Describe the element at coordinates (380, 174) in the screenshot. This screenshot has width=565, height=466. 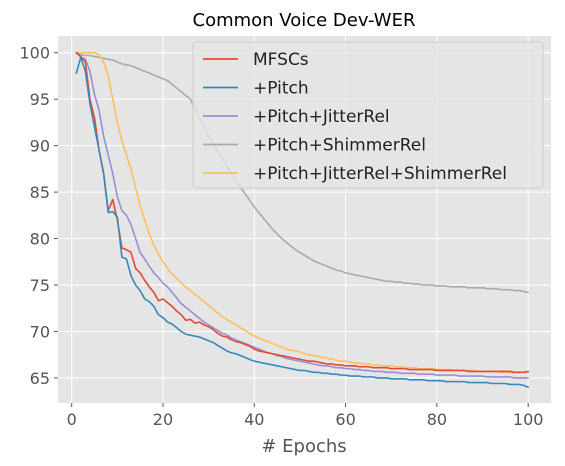
I see `legend-label: +Pitch+JitterRel+ShimmerRel` at that location.